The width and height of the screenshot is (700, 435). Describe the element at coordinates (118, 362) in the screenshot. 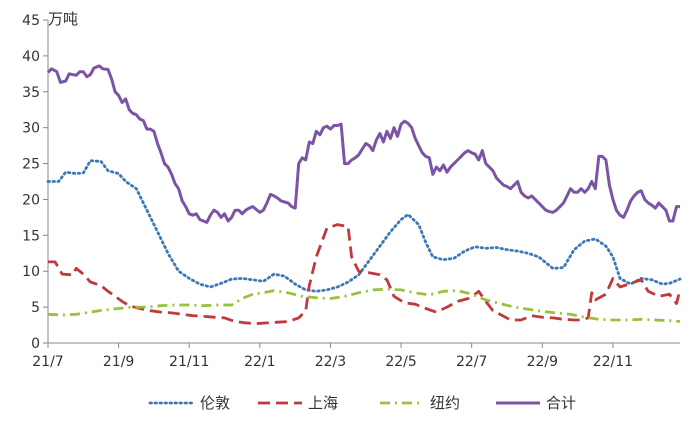

I see `x-tick-label: 21/9` at that location.